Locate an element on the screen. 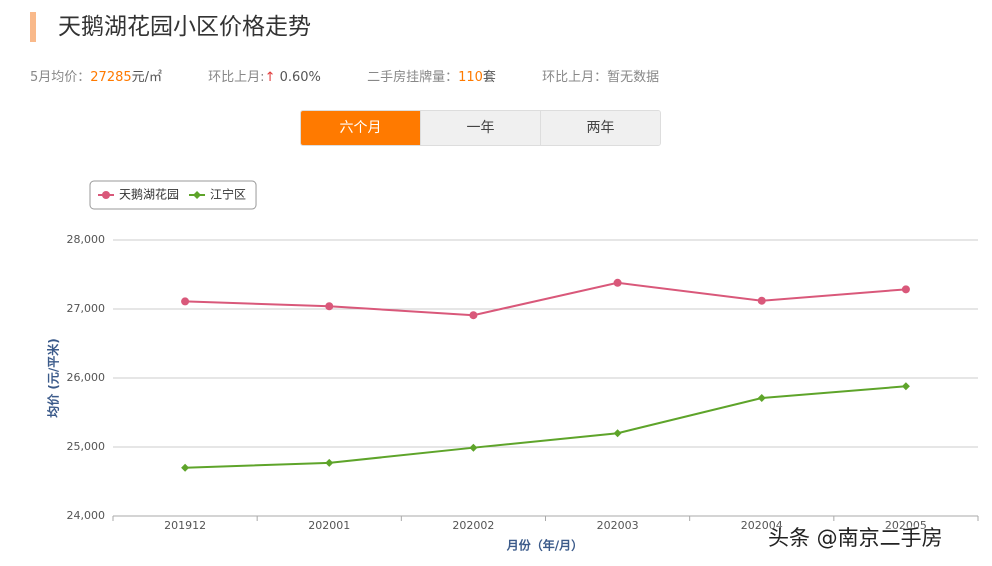 The height and width of the screenshot is (566, 992). x-tick-label: 202002 is located at coordinates (473, 525).